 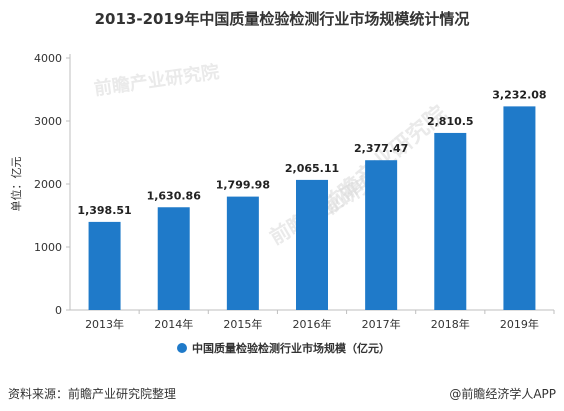 I want to click on y-tick-label: 1000, so click(x=48, y=247).